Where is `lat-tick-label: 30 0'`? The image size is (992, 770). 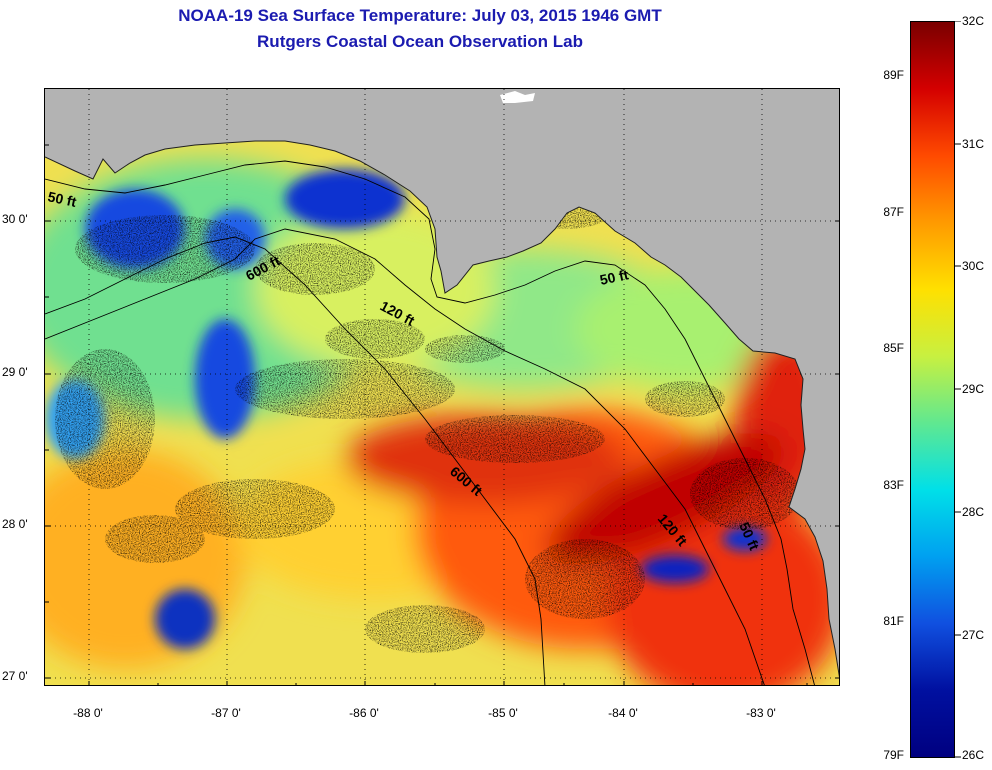
lat-tick-label: 30 0' is located at coordinates (15, 219).